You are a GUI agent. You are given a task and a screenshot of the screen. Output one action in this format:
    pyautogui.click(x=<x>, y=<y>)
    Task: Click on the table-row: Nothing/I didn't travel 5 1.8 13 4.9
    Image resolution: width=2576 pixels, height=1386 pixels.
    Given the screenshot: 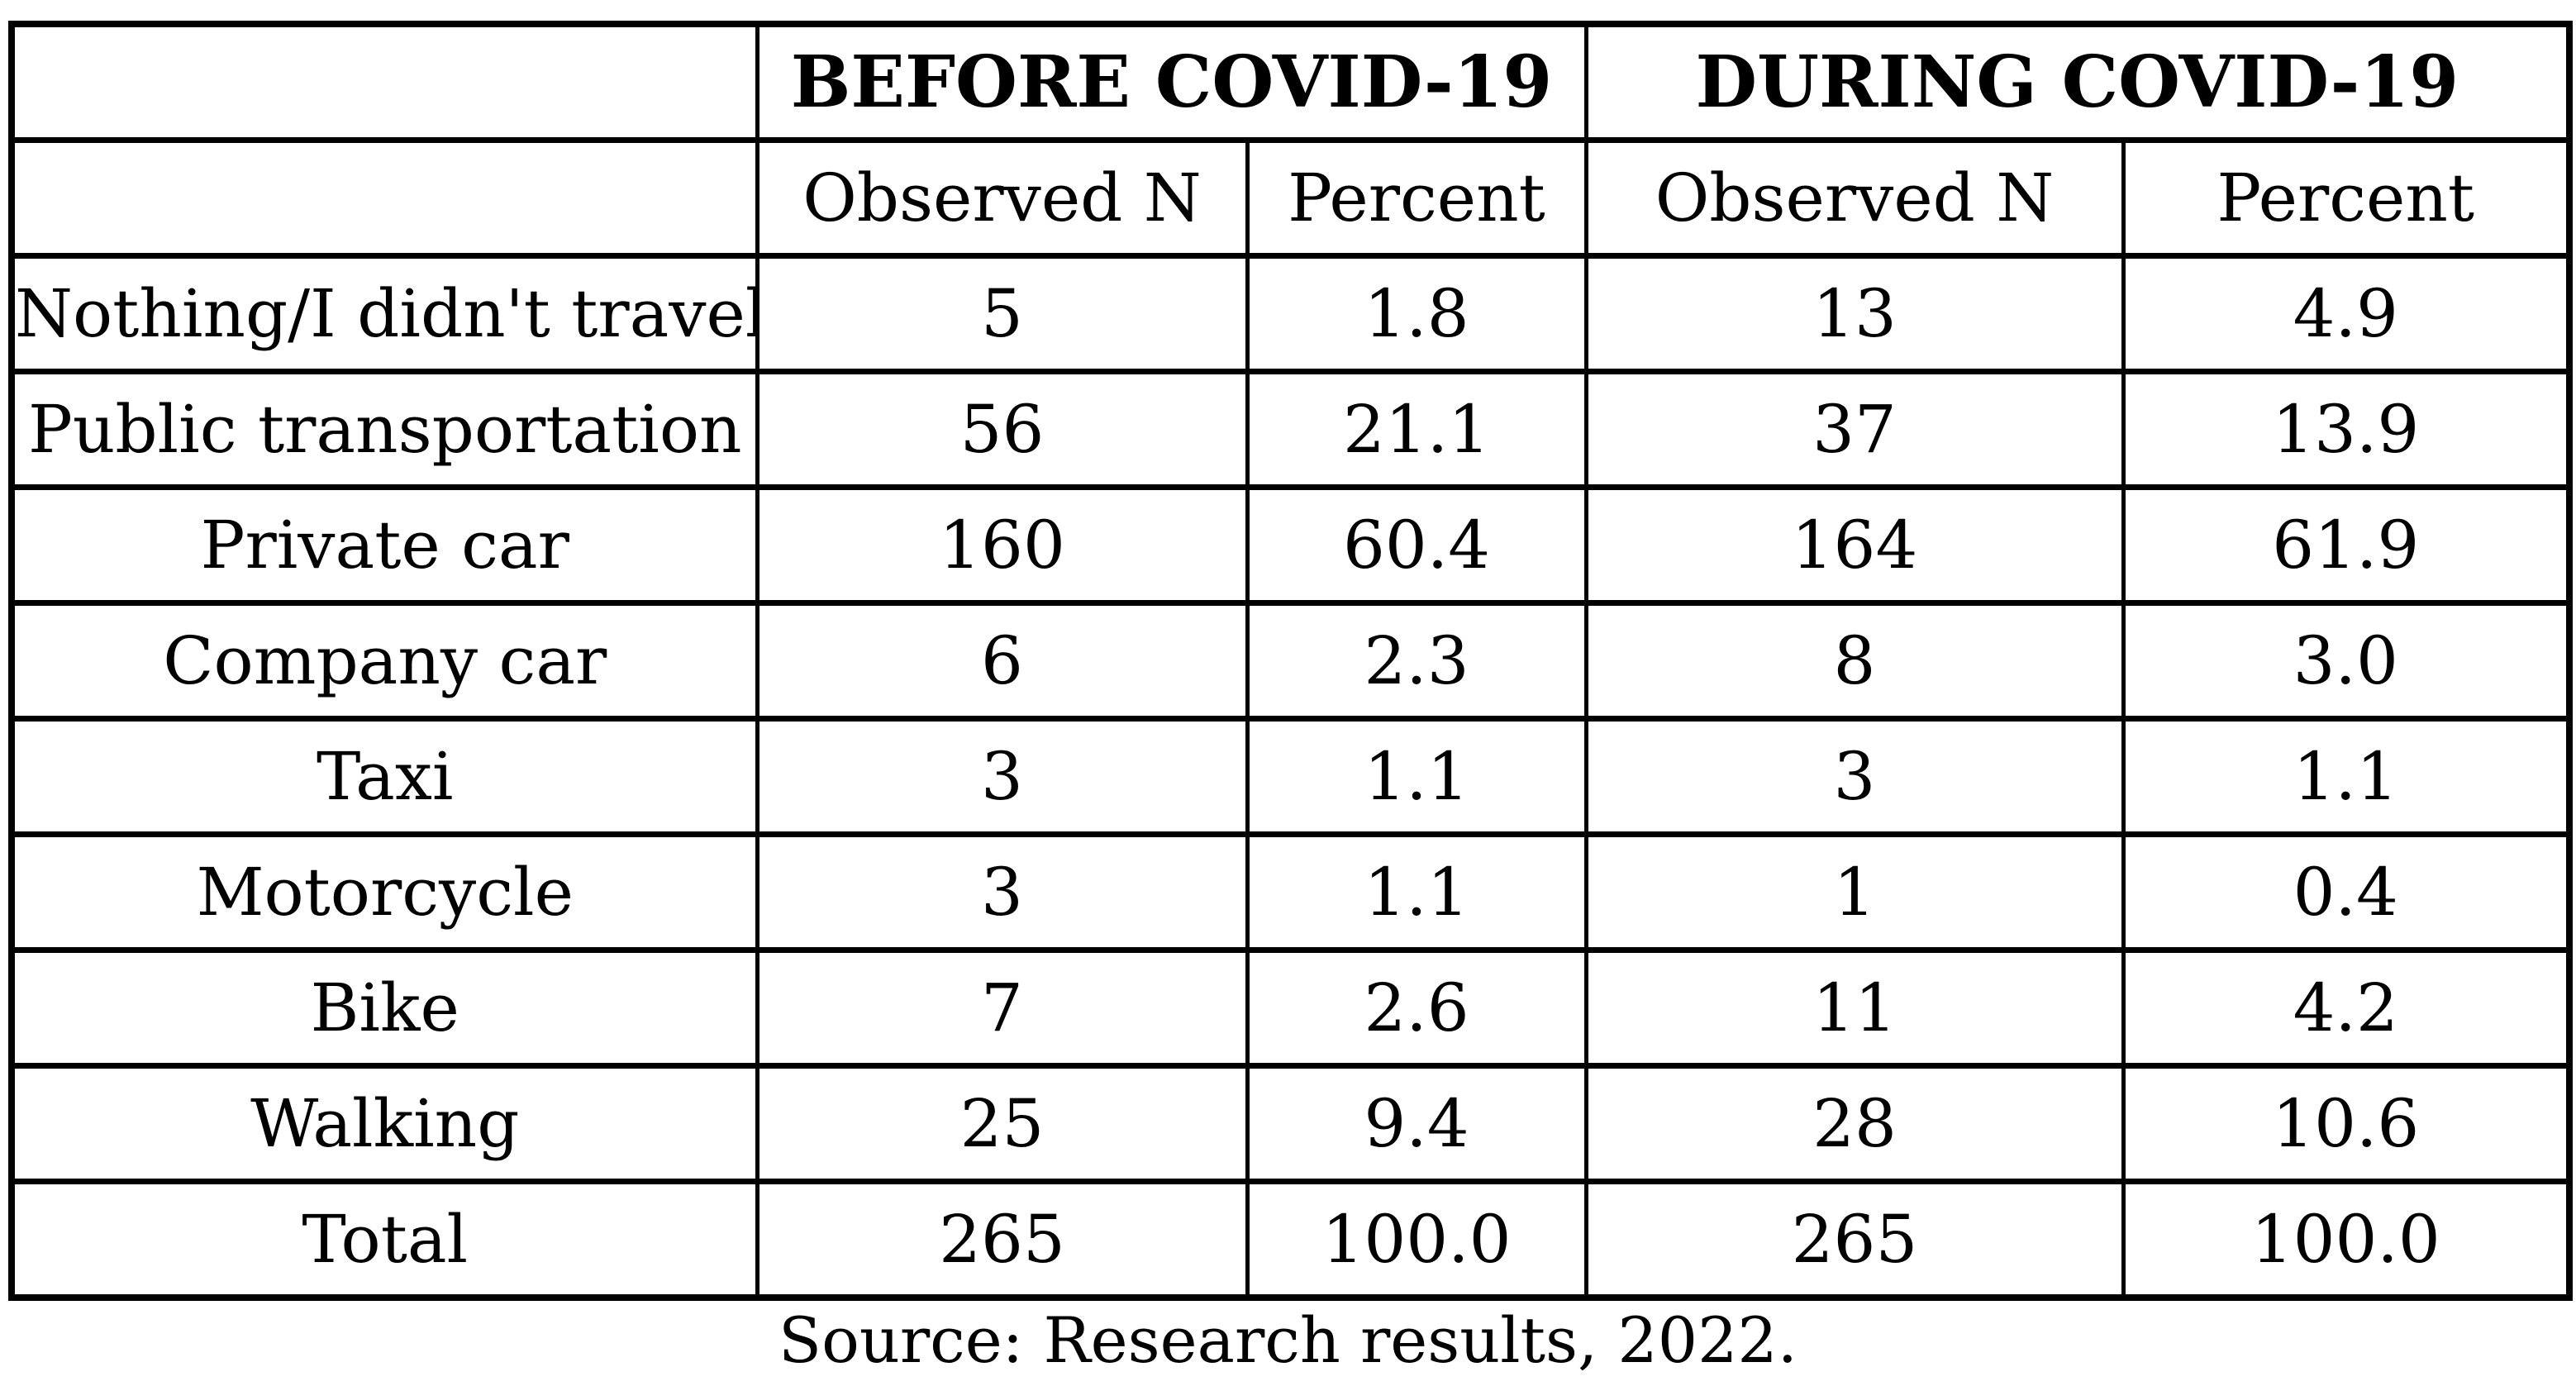 What is the action you would take?
    pyautogui.click(x=1290, y=313)
    